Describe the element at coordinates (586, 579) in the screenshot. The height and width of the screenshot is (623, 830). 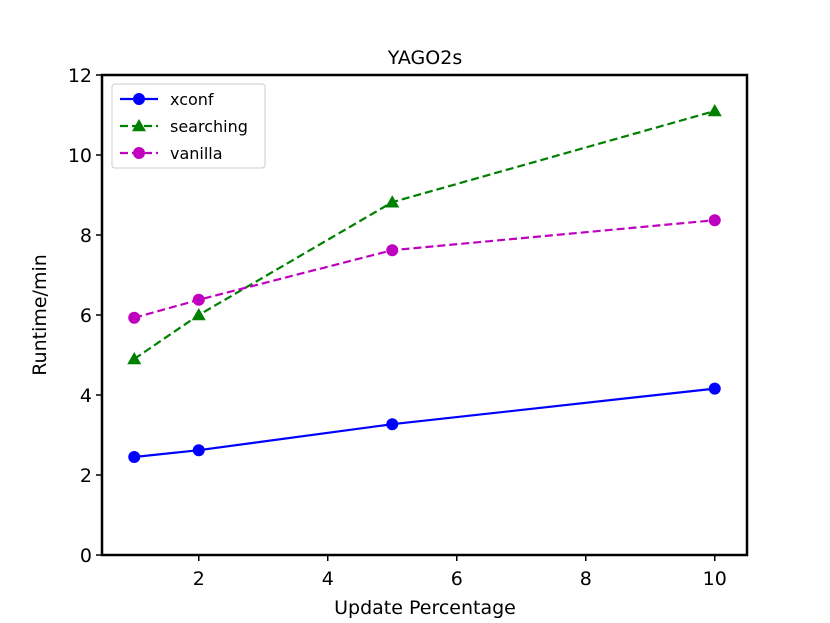
I see `x-tick-label: 8` at that location.